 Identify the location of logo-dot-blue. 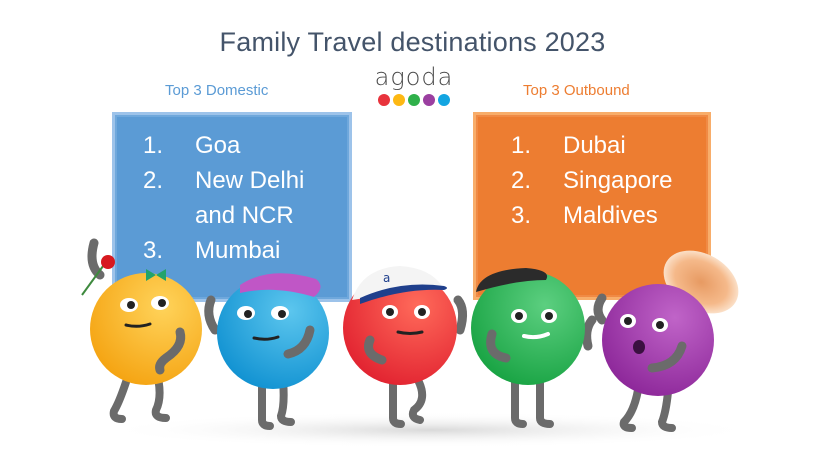
(444, 100).